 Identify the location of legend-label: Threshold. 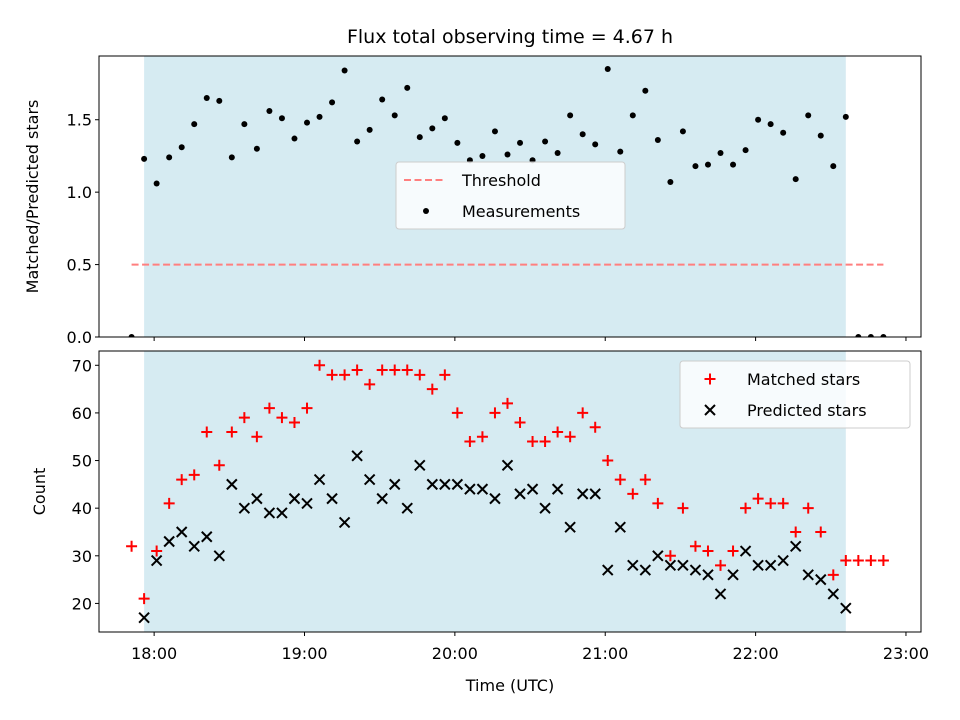
(501, 180).